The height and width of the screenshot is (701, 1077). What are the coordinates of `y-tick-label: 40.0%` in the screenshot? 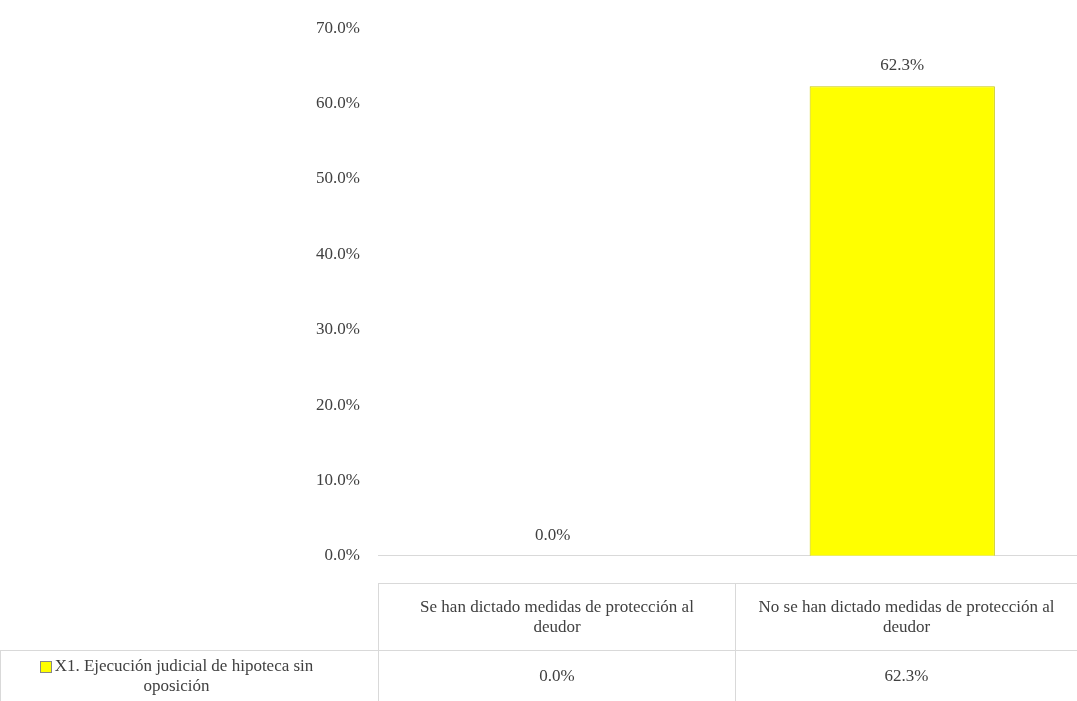 It's located at (338, 253).